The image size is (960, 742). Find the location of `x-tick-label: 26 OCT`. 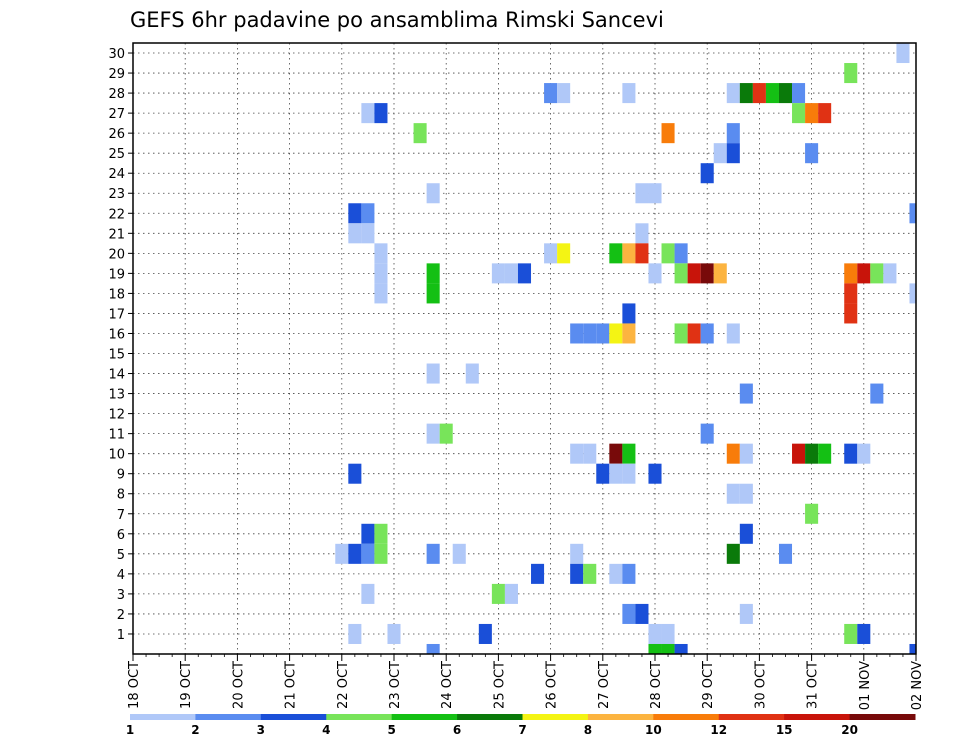

x-tick-label: 26 OCT is located at coordinates (552, 685).